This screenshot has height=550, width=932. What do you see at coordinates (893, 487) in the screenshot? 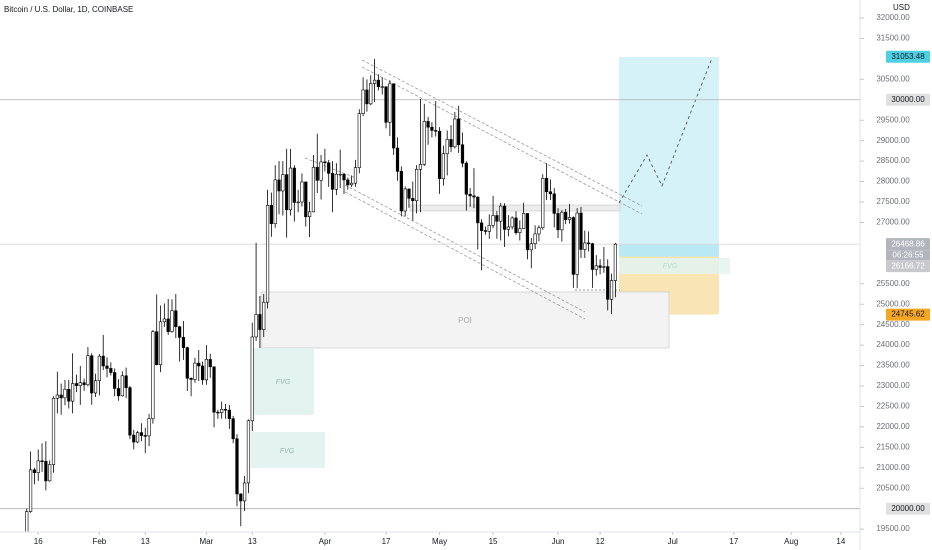
I see `y-tick-label: 20500.00` at bounding box center [893, 487].